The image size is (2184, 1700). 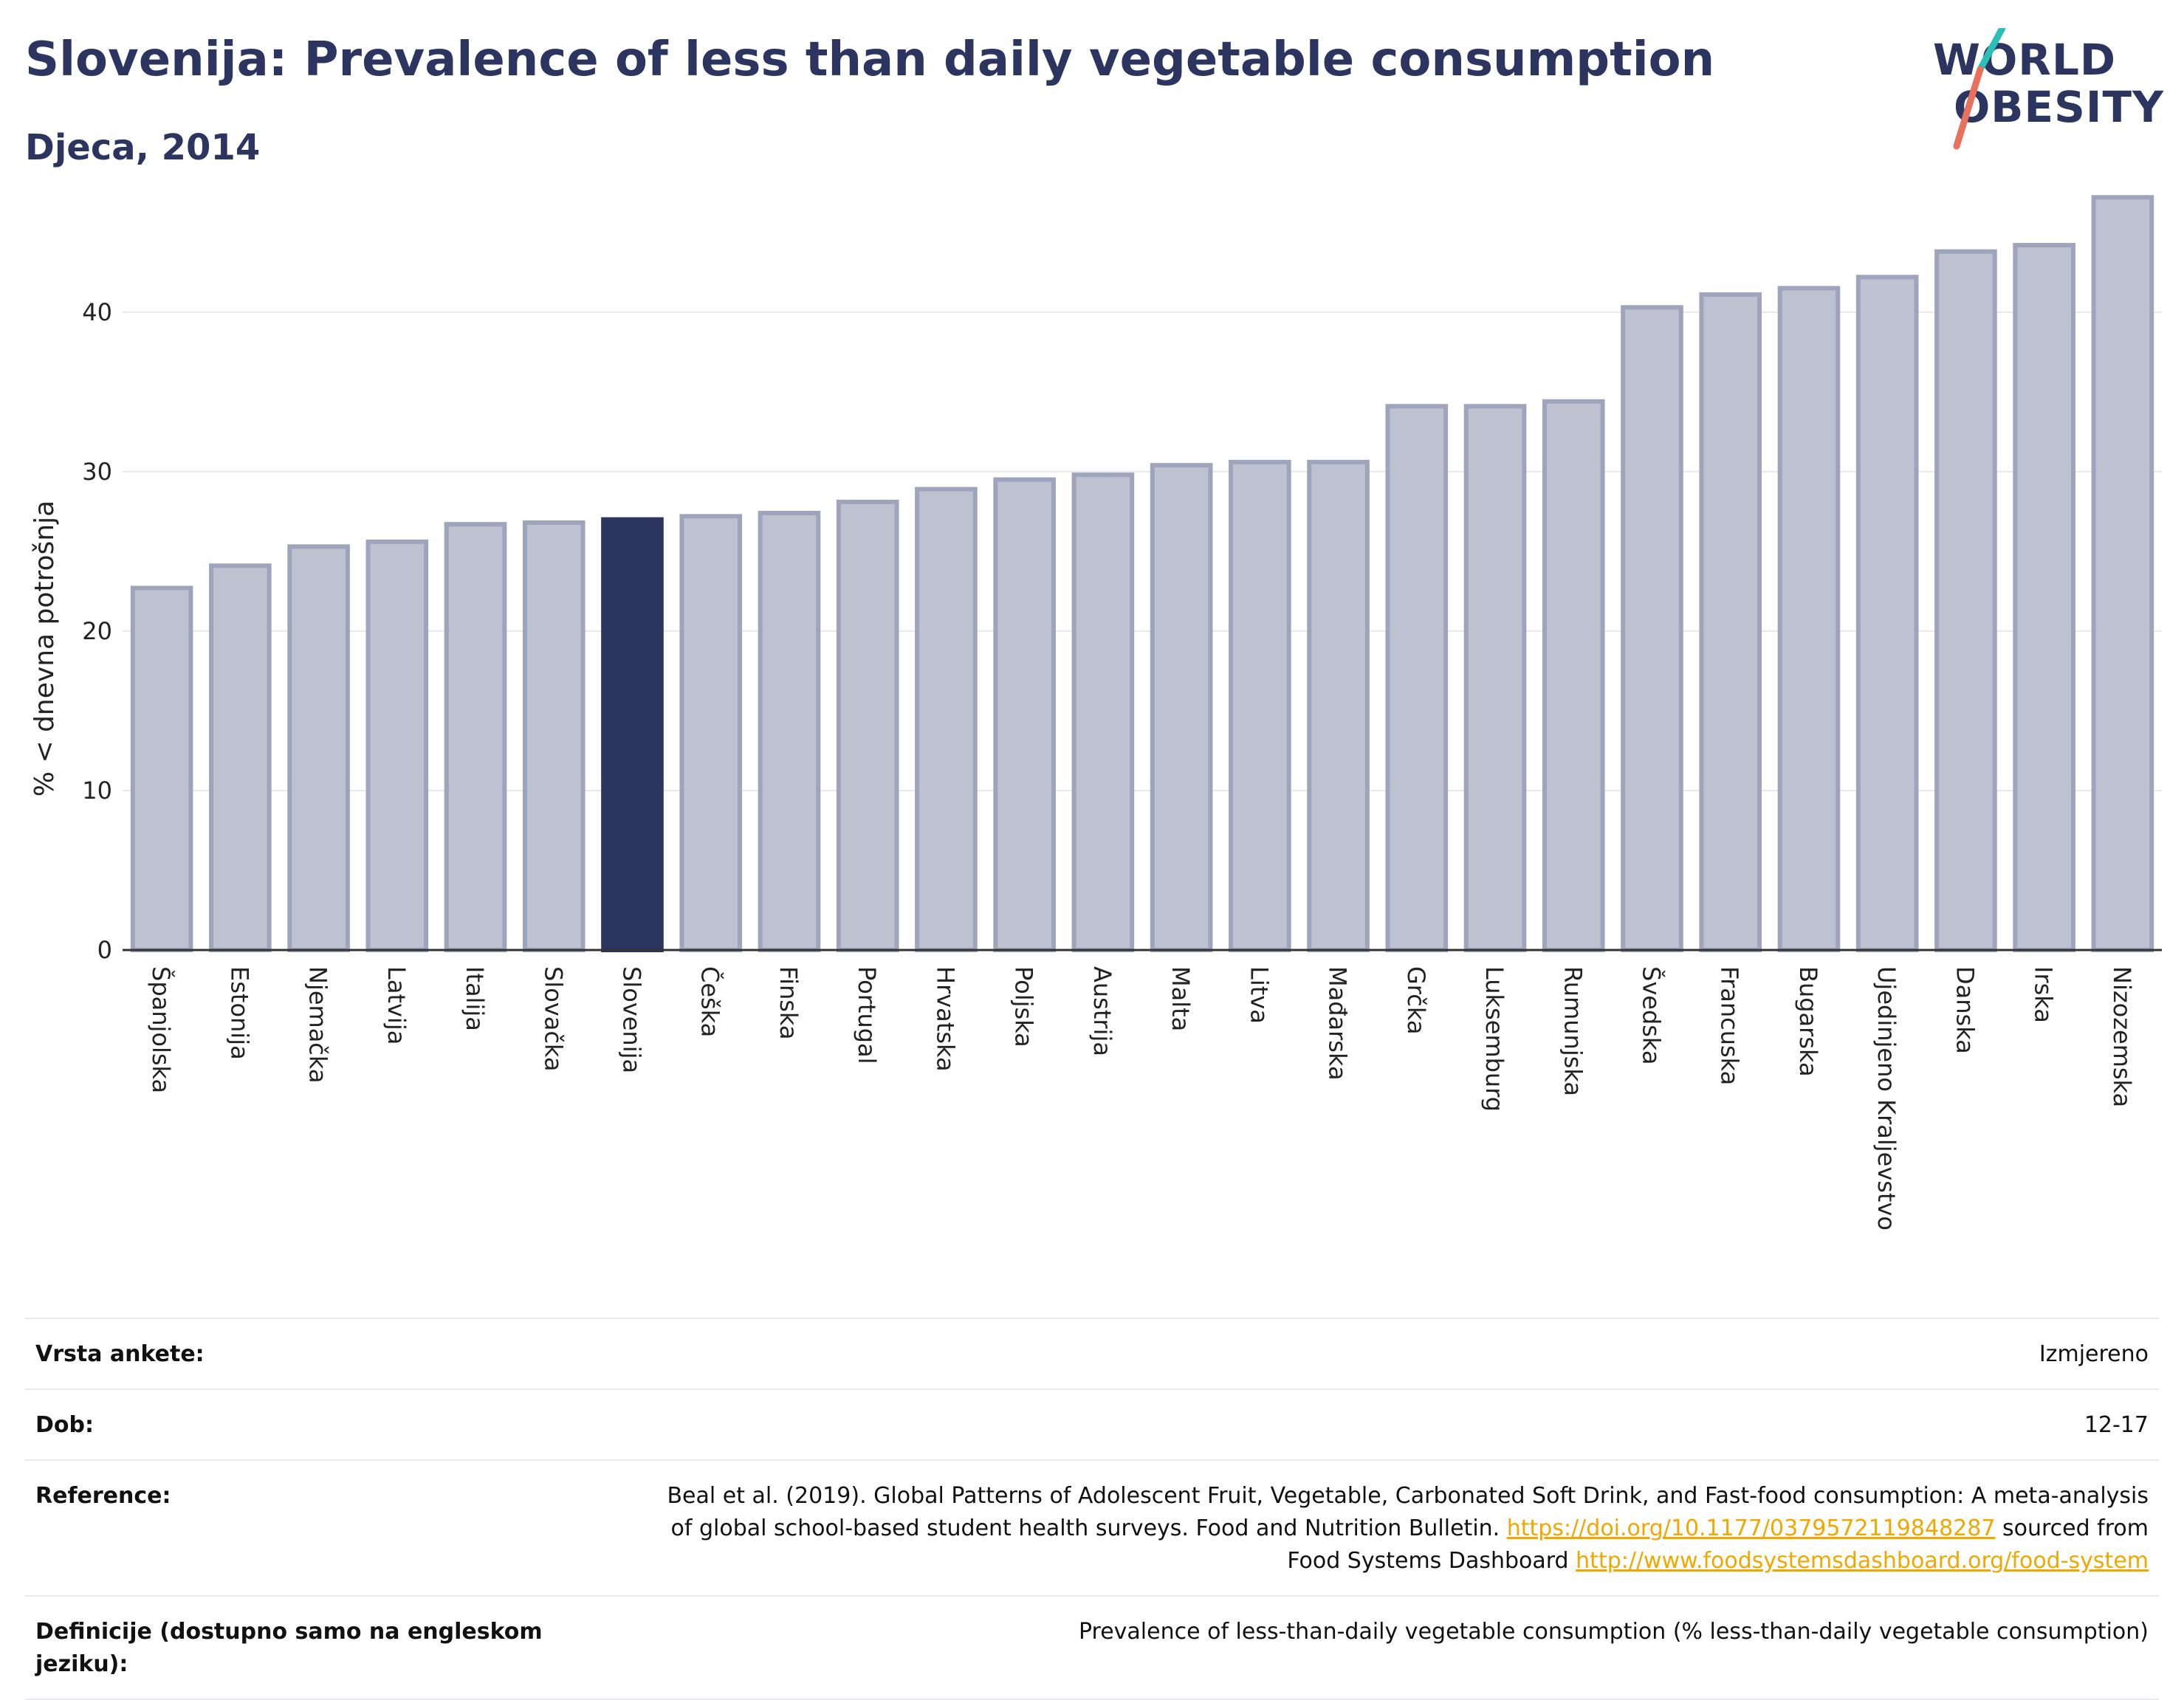 What do you see at coordinates (553, 1019) in the screenshot?
I see `x-tick-label: Slovačka` at bounding box center [553, 1019].